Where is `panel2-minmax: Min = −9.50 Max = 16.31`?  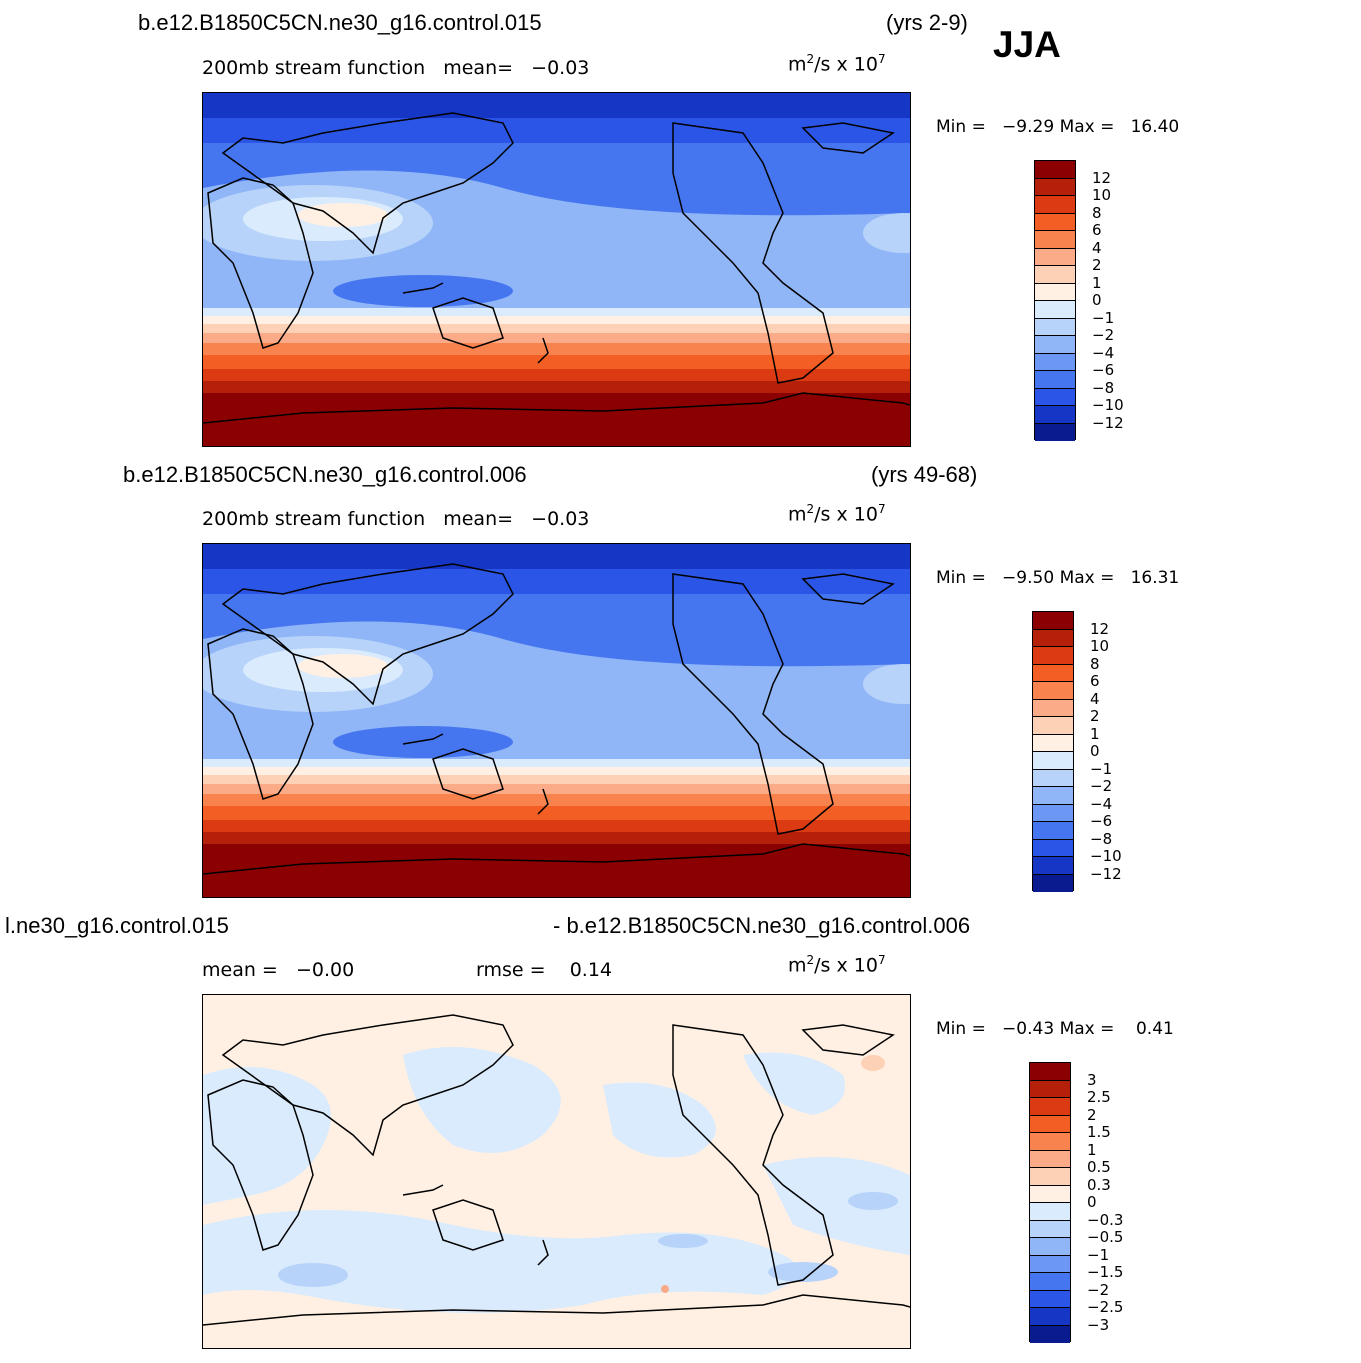 panel2-minmax: Min = −9.50 Max = 16.31 is located at coordinates (1058, 578).